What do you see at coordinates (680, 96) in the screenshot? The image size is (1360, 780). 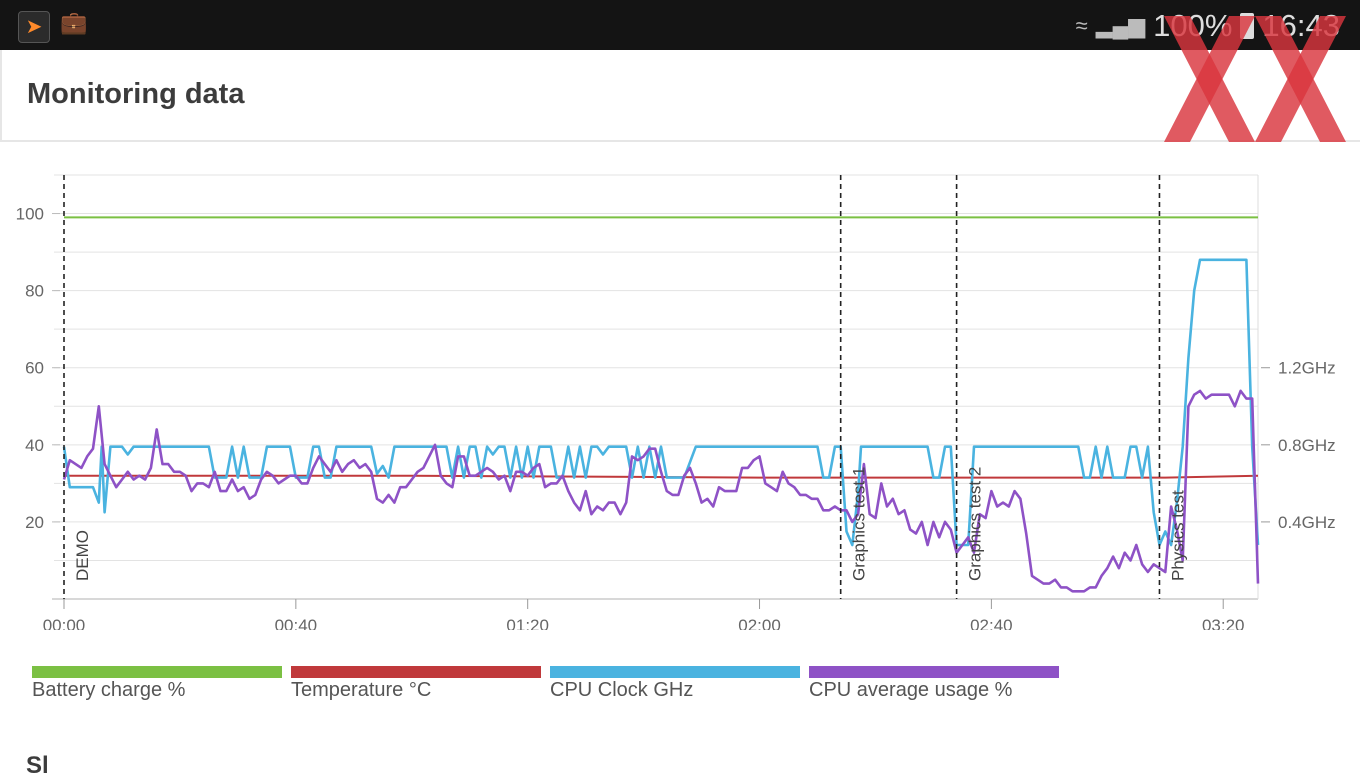 I see `page-header: Monitoring data` at bounding box center [680, 96].